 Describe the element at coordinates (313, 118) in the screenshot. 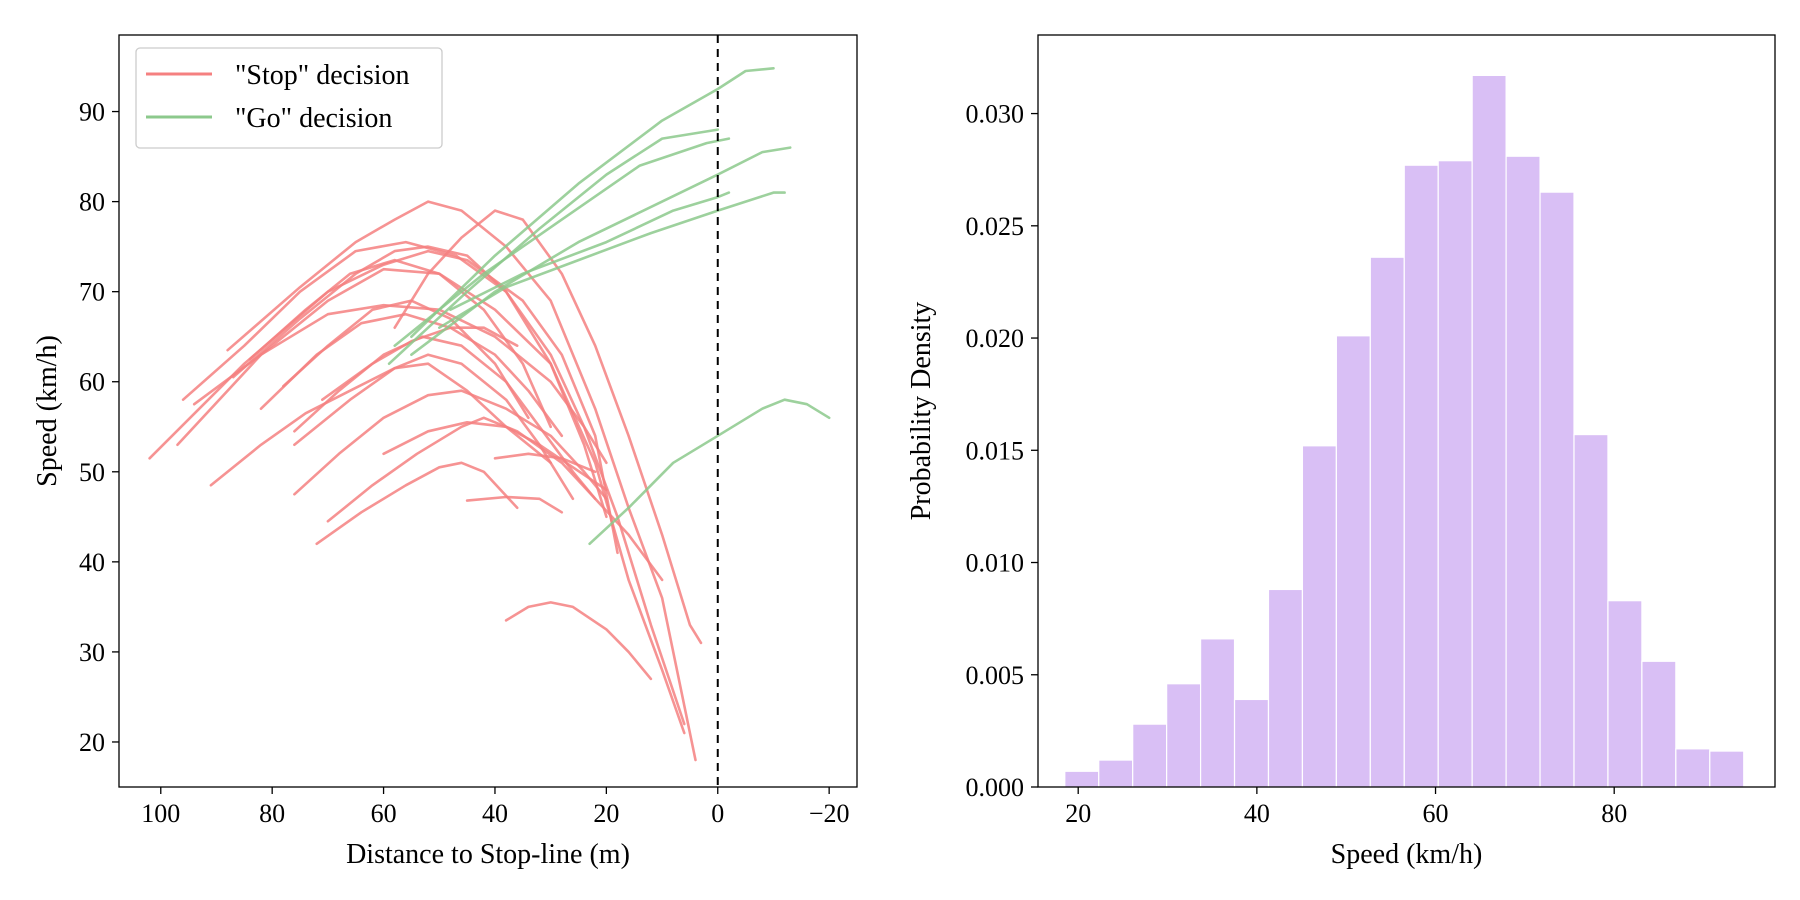

I see `legend-go-label: "Go" decision` at that location.